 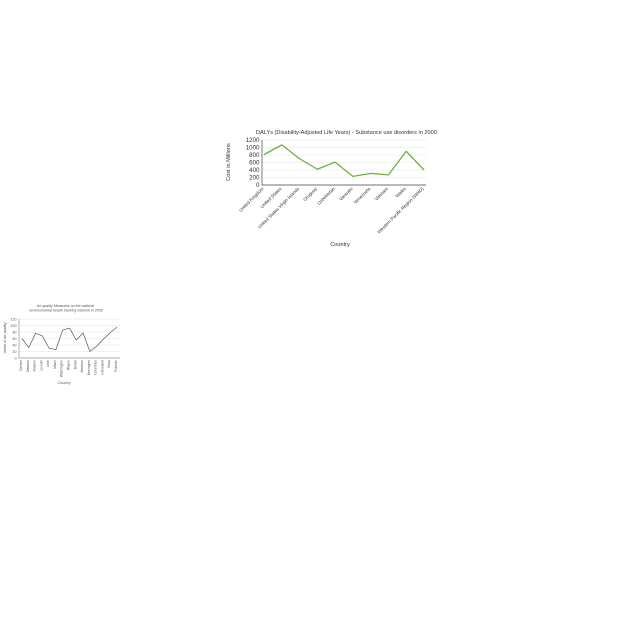 I want to click on y-tick-label: 80, so click(x=15, y=332).